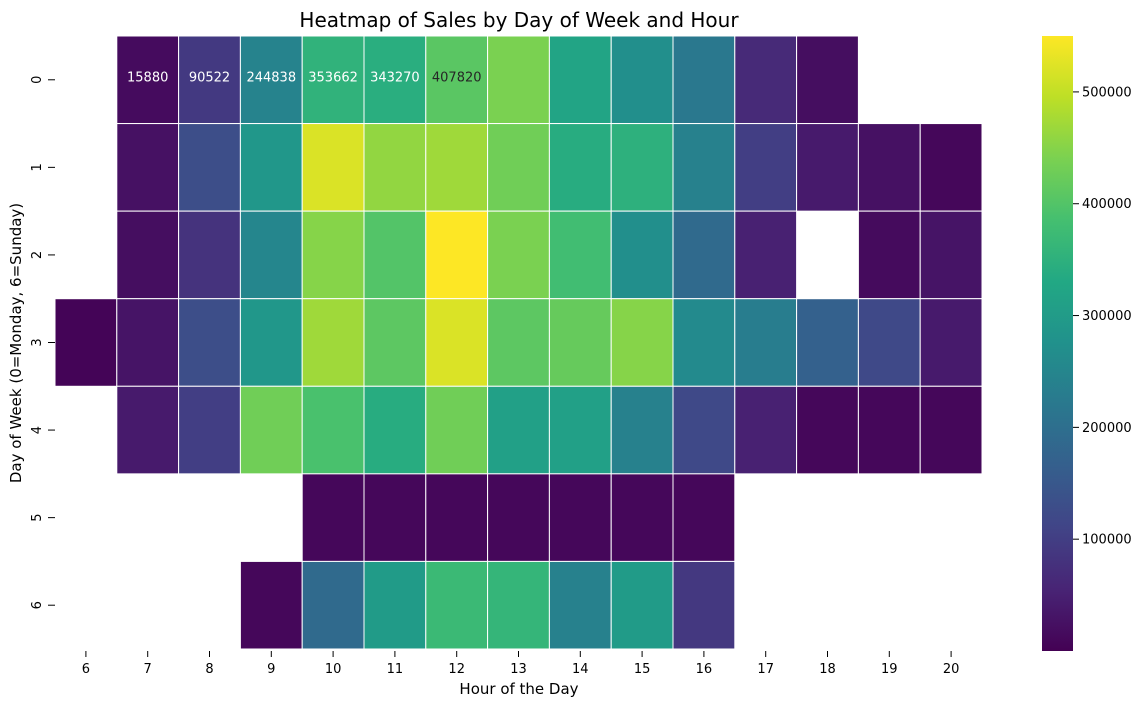 The height and width of the screenshot is (706, 1146). What do you see at coordinates (827, 669) in the screenshot?
I see `x-tick-label: 18` at bounding box center [827, 669].